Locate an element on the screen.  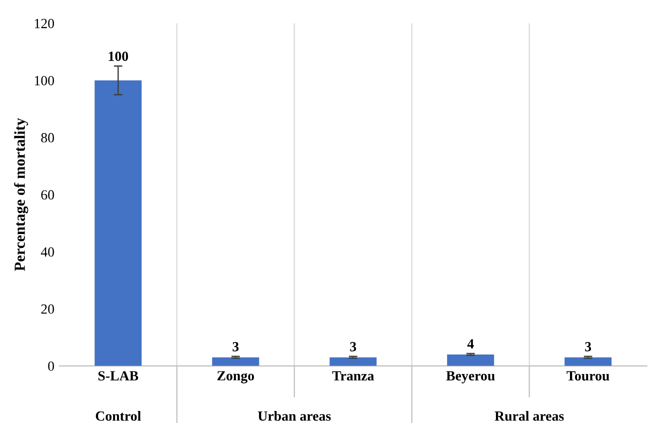
y-tick-label: 120 is located at coordinates (44, 23).